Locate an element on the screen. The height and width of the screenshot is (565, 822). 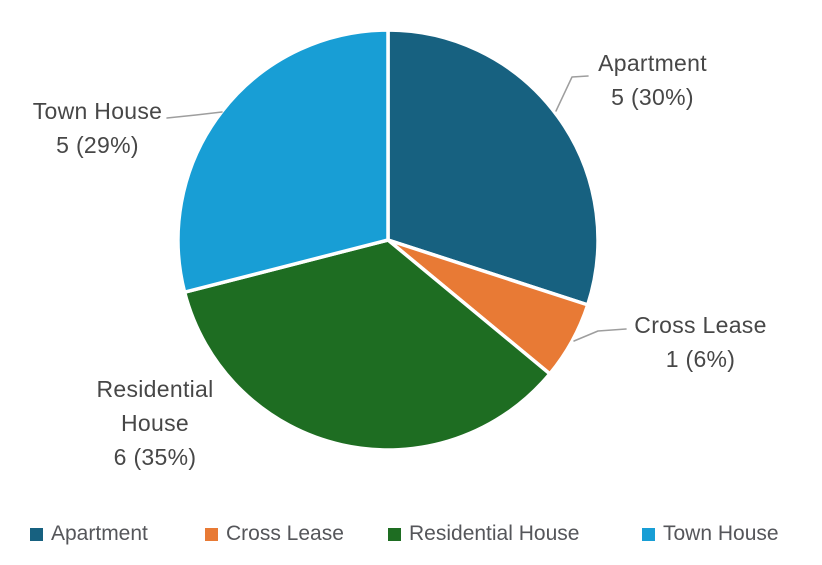
legend-swatch-cross-lease-icon is located at coordinates (211, 534).